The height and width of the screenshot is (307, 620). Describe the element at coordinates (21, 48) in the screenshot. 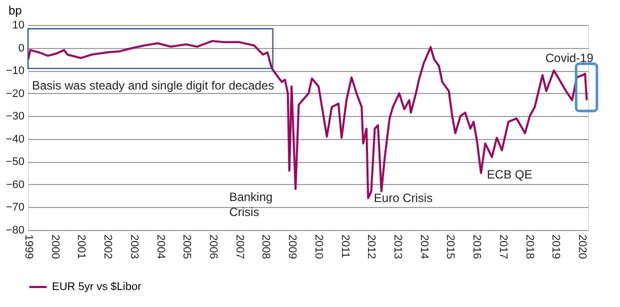

I see `y-tick-label: 0` at that location.